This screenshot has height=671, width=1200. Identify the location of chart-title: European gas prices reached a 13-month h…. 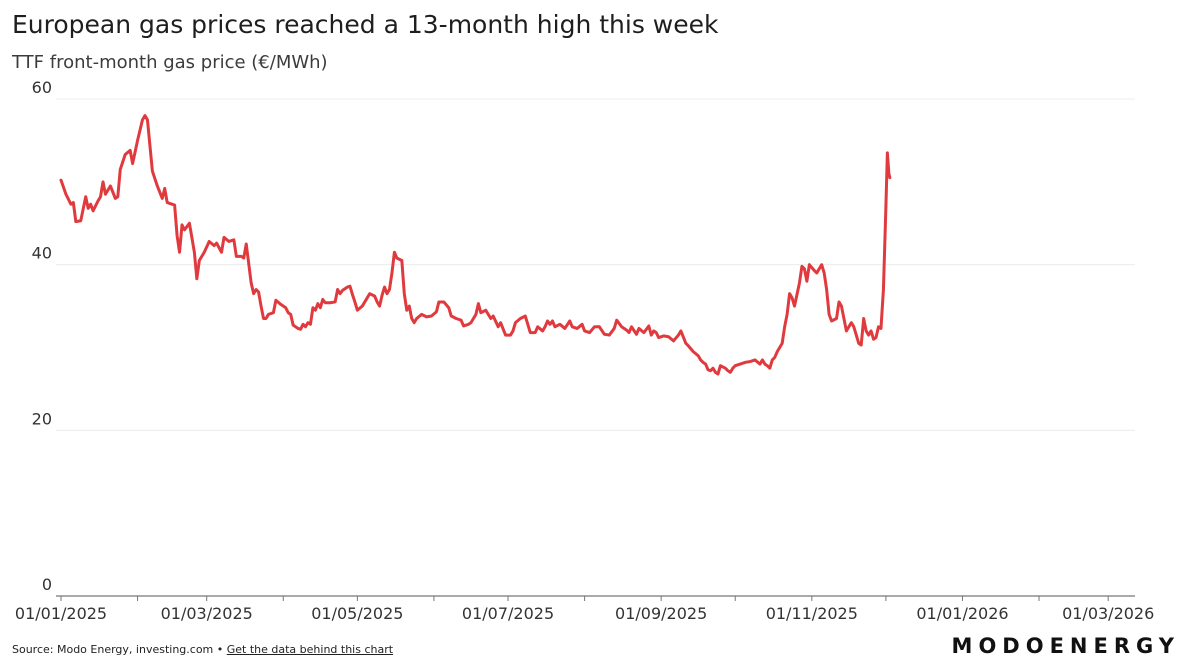
(365, 24).